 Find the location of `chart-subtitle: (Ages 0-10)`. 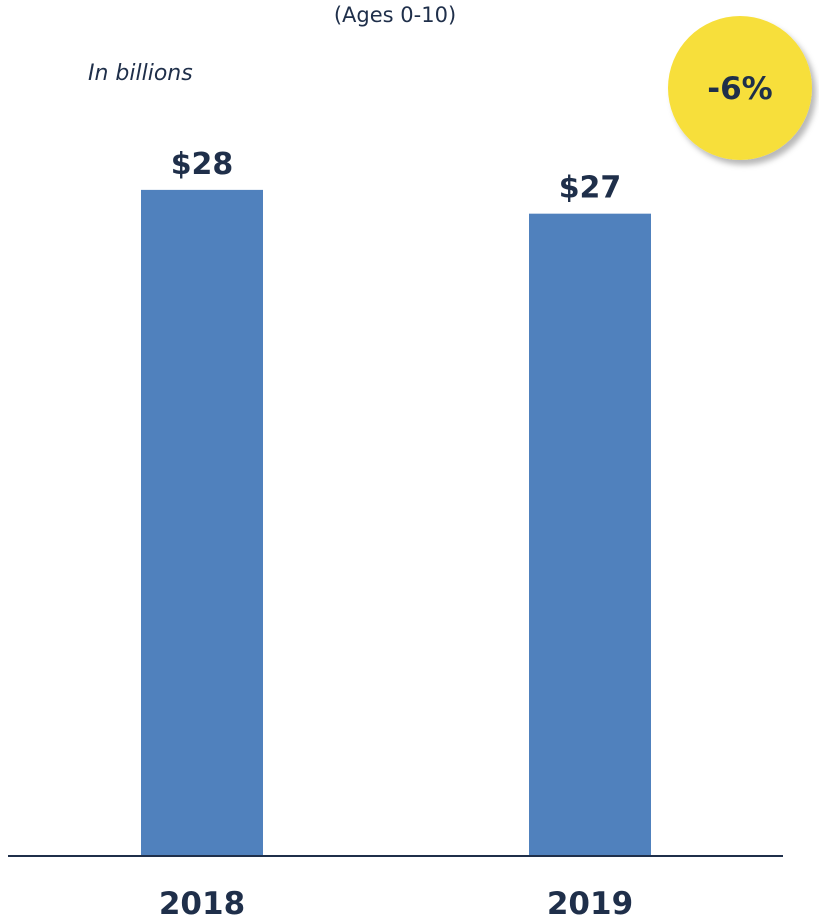

chart-subtitle: (Ages 0-10) is located at coordinates (395, 15).